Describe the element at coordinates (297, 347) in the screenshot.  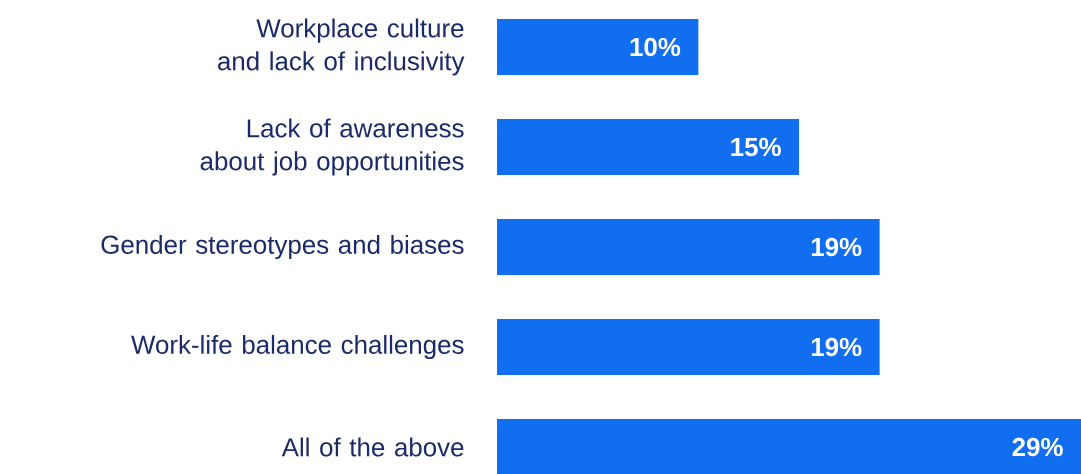
I see `y-tick-label: Work-life balance challenges` at that location.